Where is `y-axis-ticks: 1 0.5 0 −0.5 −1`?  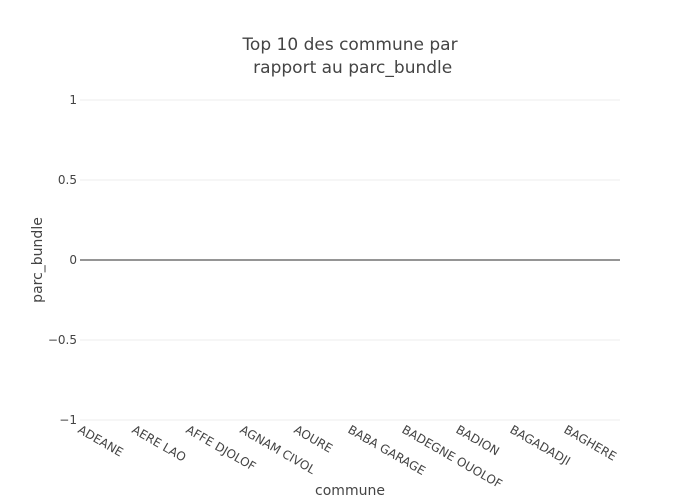 y-axis-ticks: 1 0.5 0 −0.5 −1 is located at coordinates (62, 260).